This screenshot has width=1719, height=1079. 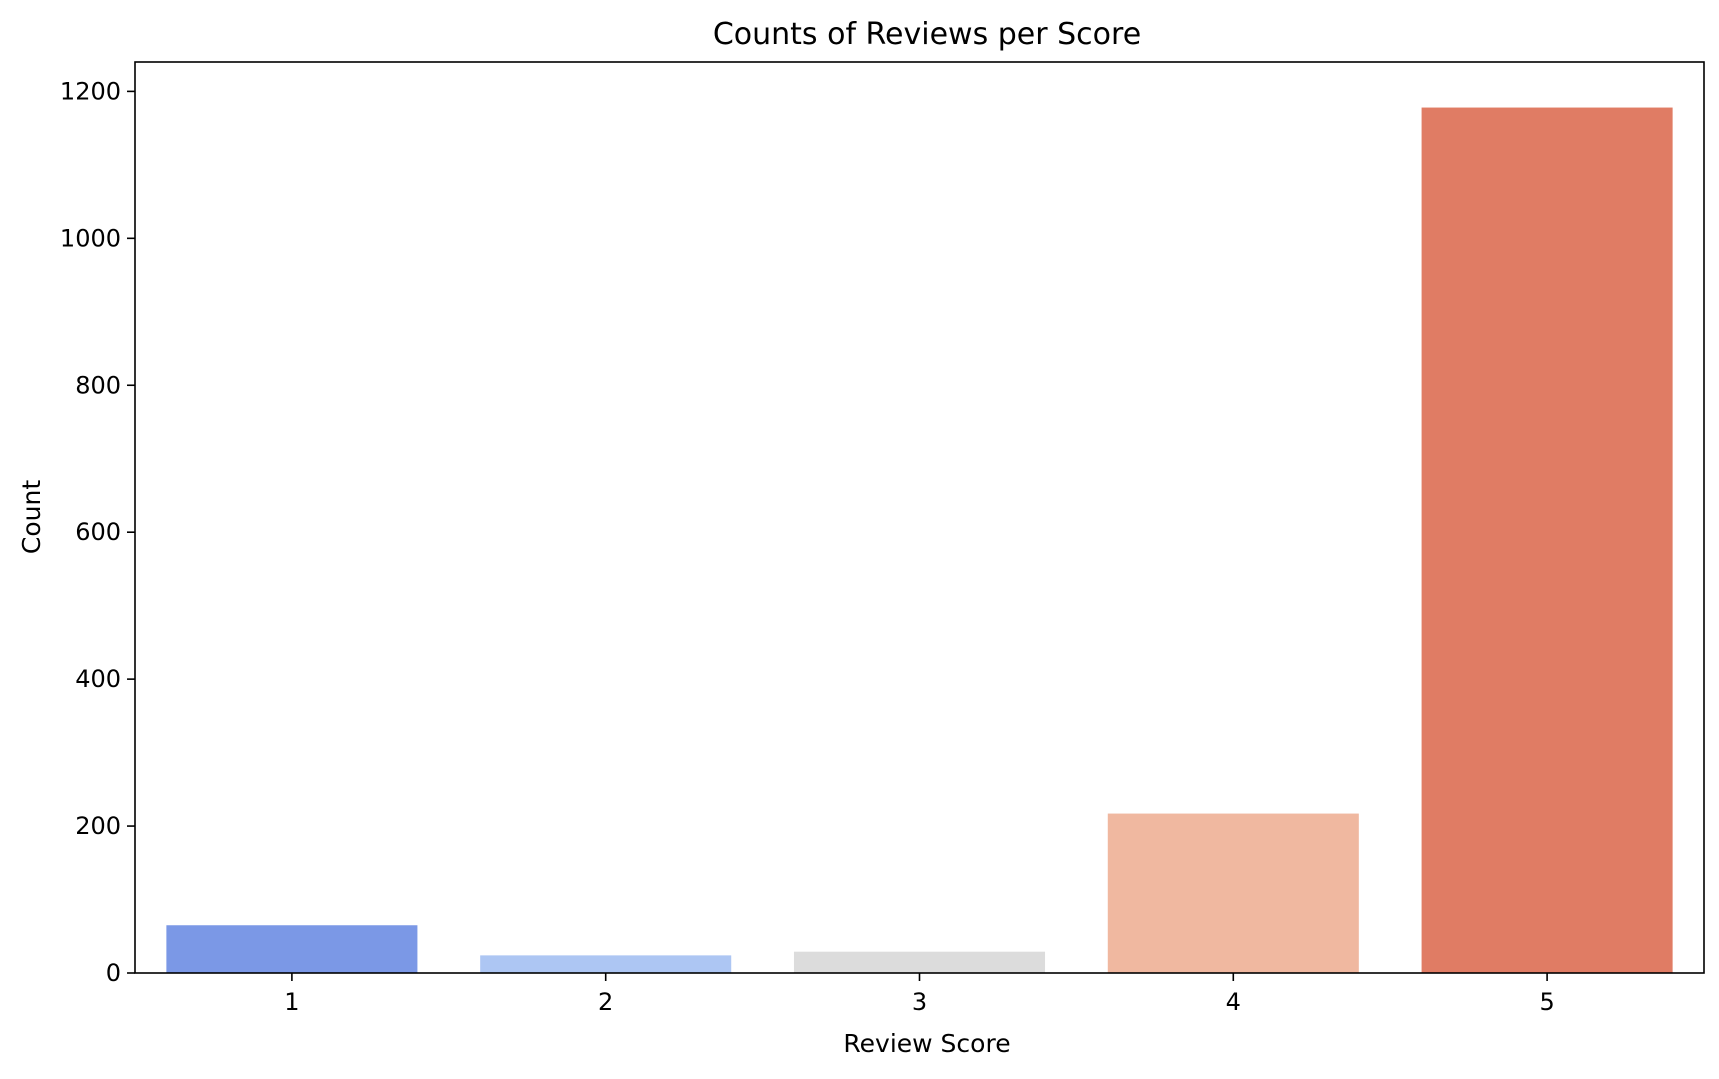 What do you see at coordinates (919, 1002) in the screenshot?
I see `x-tick-label: 3` at bounding box center [919, 1002].